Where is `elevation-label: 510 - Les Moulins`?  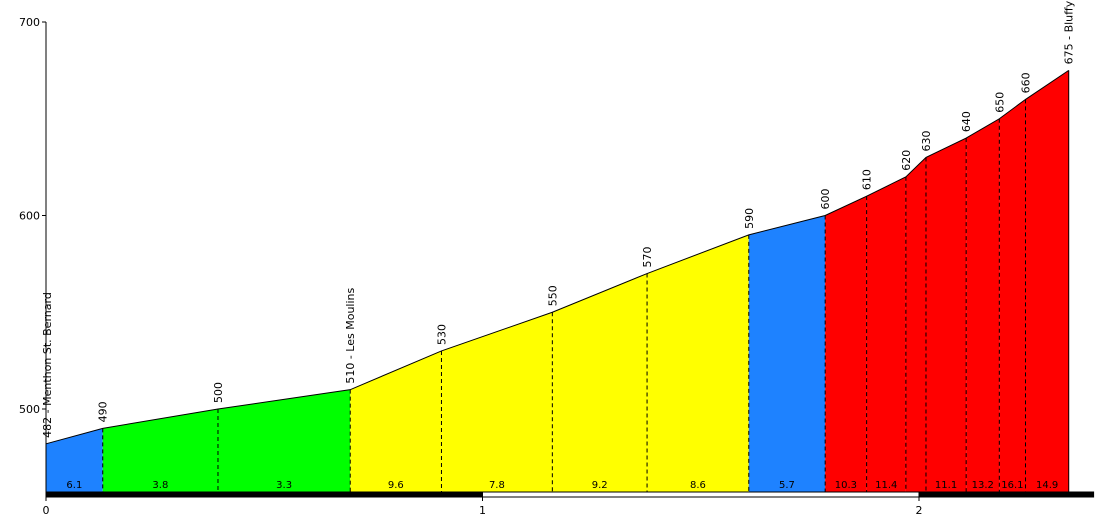 elevation-label: 510 - Les Moulins is located at coordinates (350, 335).